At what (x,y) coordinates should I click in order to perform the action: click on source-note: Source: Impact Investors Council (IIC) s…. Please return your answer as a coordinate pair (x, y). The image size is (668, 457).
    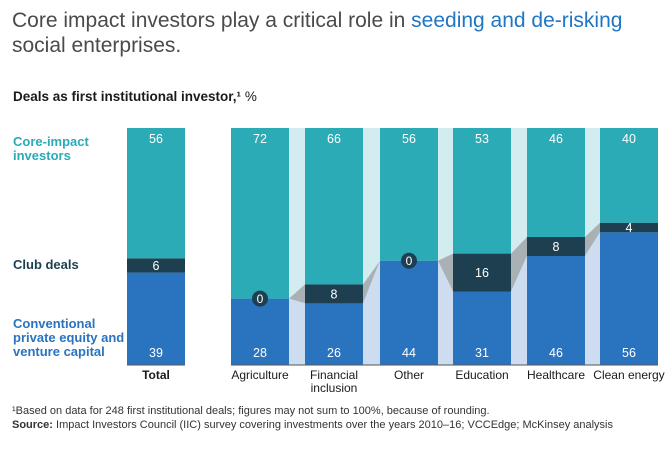
    Looking at the image, I should click on (312, 425).